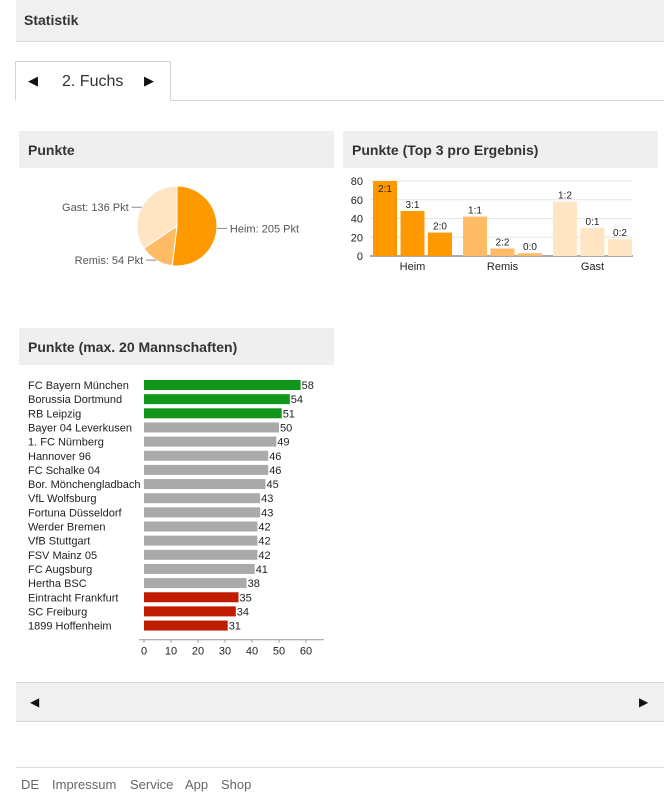  I want to click on top3-panel-header: Punkte (Top 3 pro Ergebnis), so click(500, 149).